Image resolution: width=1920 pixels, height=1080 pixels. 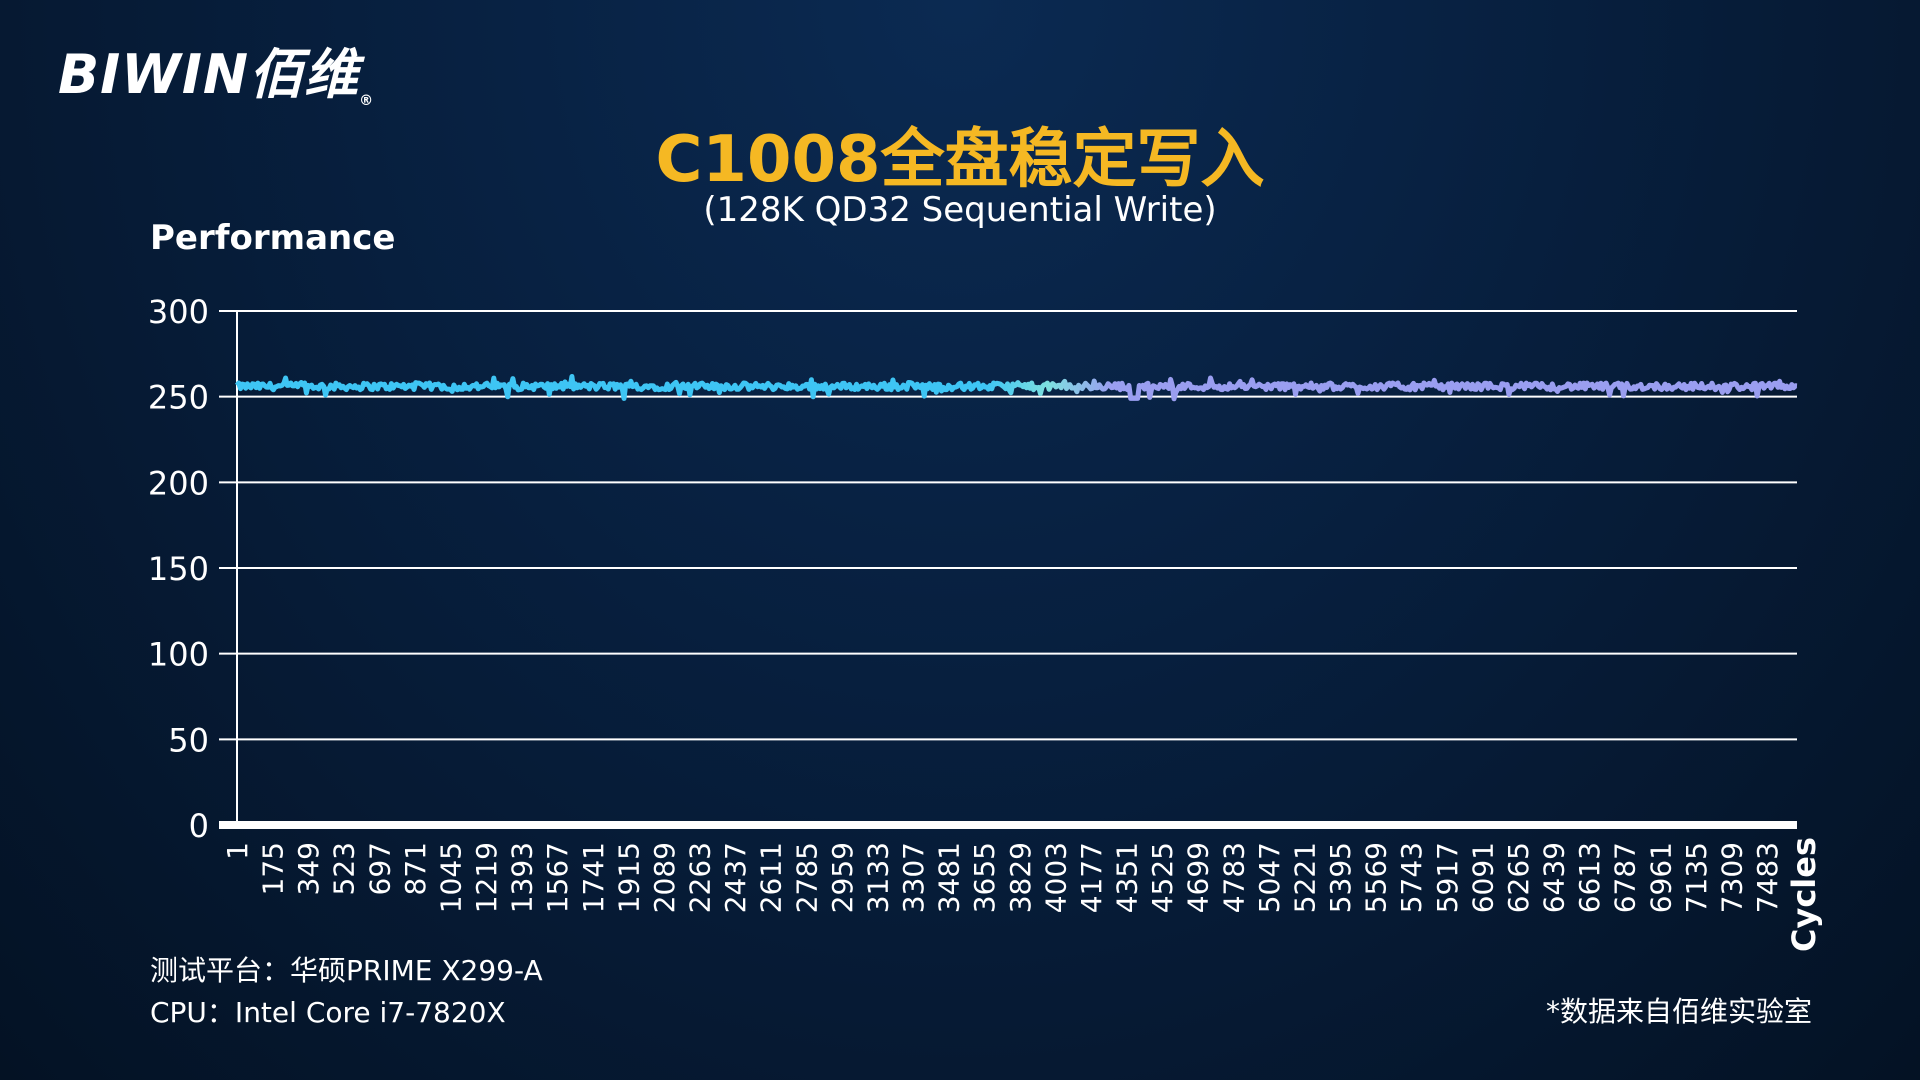 What do you see at coordinates (1589, 877) in the screenshot?
I see `x-tick-label: 6613` at bounding box center [1589, 877].